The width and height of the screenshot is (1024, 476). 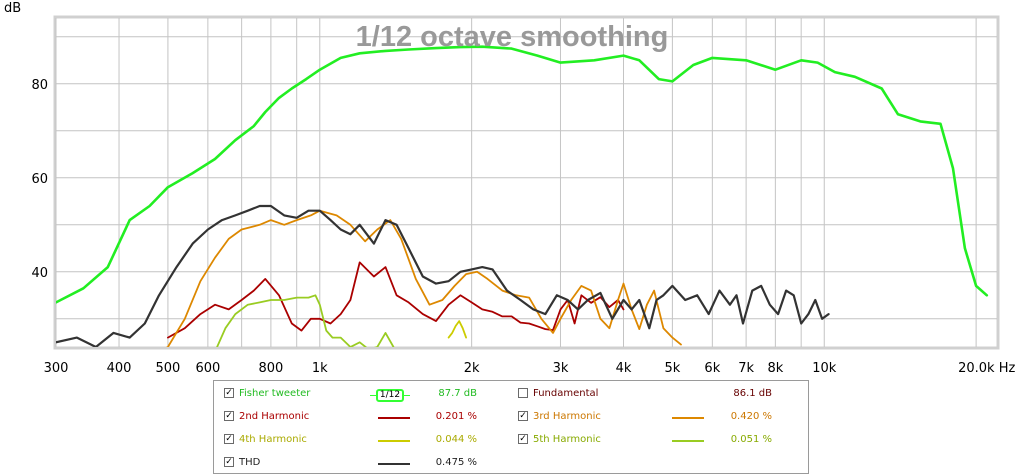 I want to click on x-tick-label: 7k, so click(x=746, y=368).